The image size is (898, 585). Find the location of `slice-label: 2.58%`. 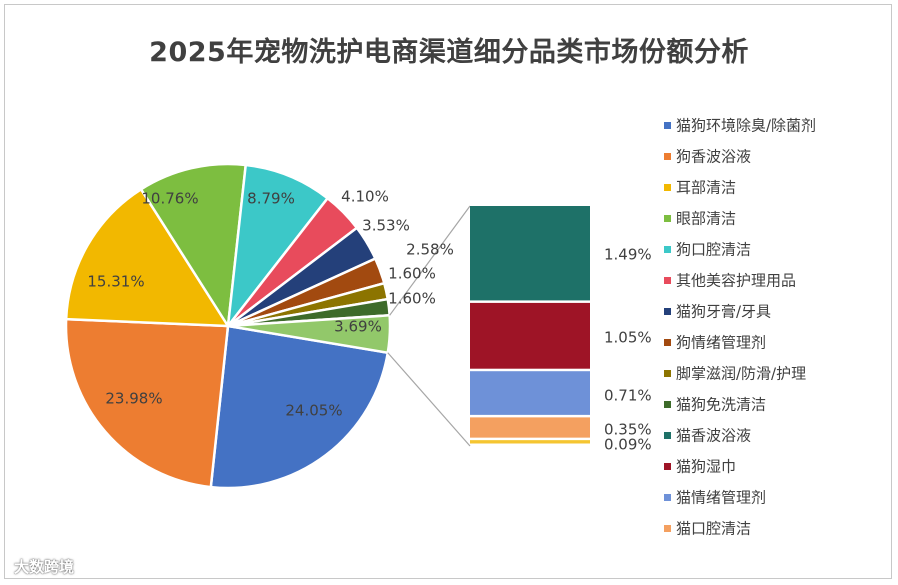

slice-label: 2.58% is located at coordinates (430, 250).